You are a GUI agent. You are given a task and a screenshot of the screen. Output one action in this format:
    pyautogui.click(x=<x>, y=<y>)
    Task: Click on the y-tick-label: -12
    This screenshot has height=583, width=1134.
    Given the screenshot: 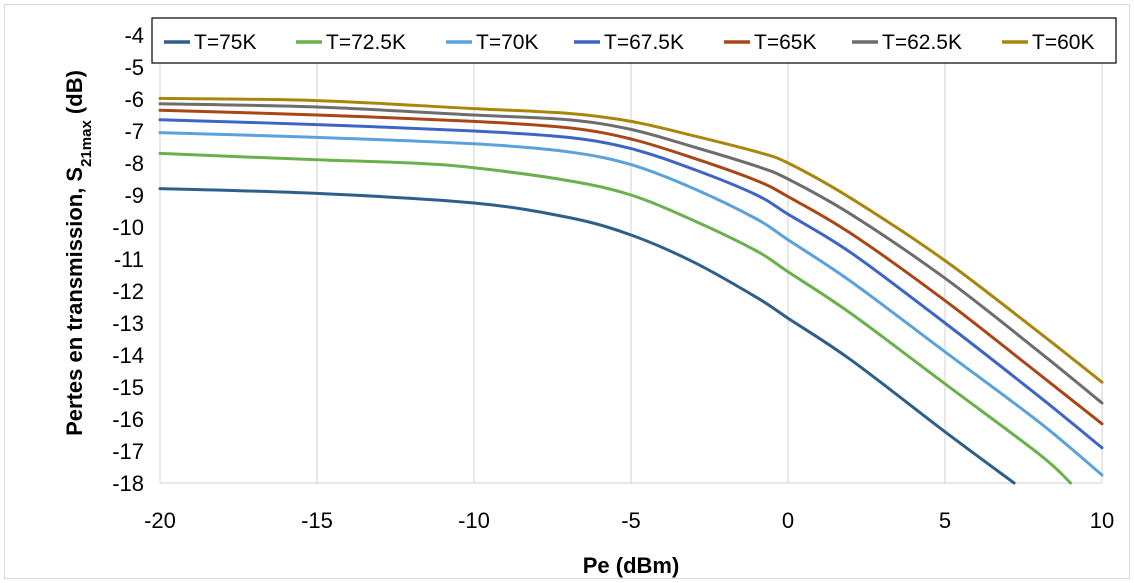 What is the action you would take?
    pyautogui.click(x=128, y=291)
    